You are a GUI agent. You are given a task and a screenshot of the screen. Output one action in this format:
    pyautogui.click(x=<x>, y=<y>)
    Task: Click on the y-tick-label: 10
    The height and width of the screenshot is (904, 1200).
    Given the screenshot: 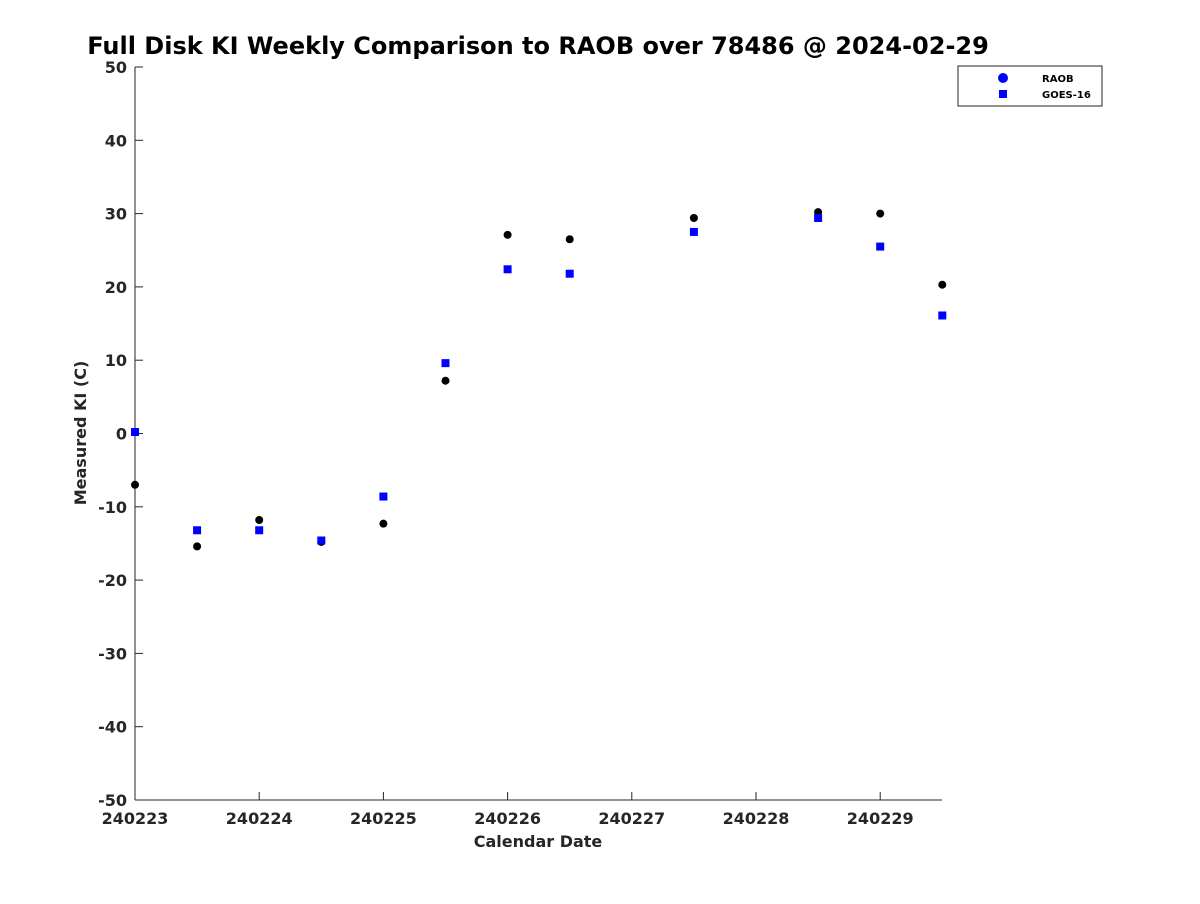 What is the action you would take?
    pyautogui.click(x=116, y=360)
    